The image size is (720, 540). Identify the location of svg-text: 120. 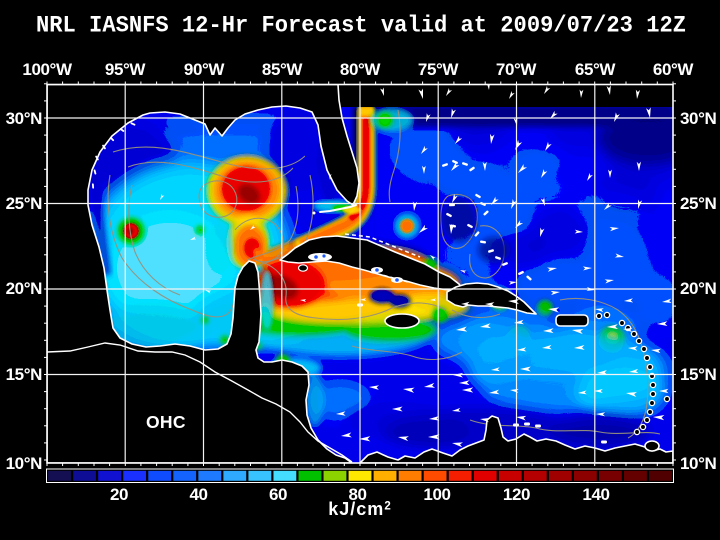
(516, 494).